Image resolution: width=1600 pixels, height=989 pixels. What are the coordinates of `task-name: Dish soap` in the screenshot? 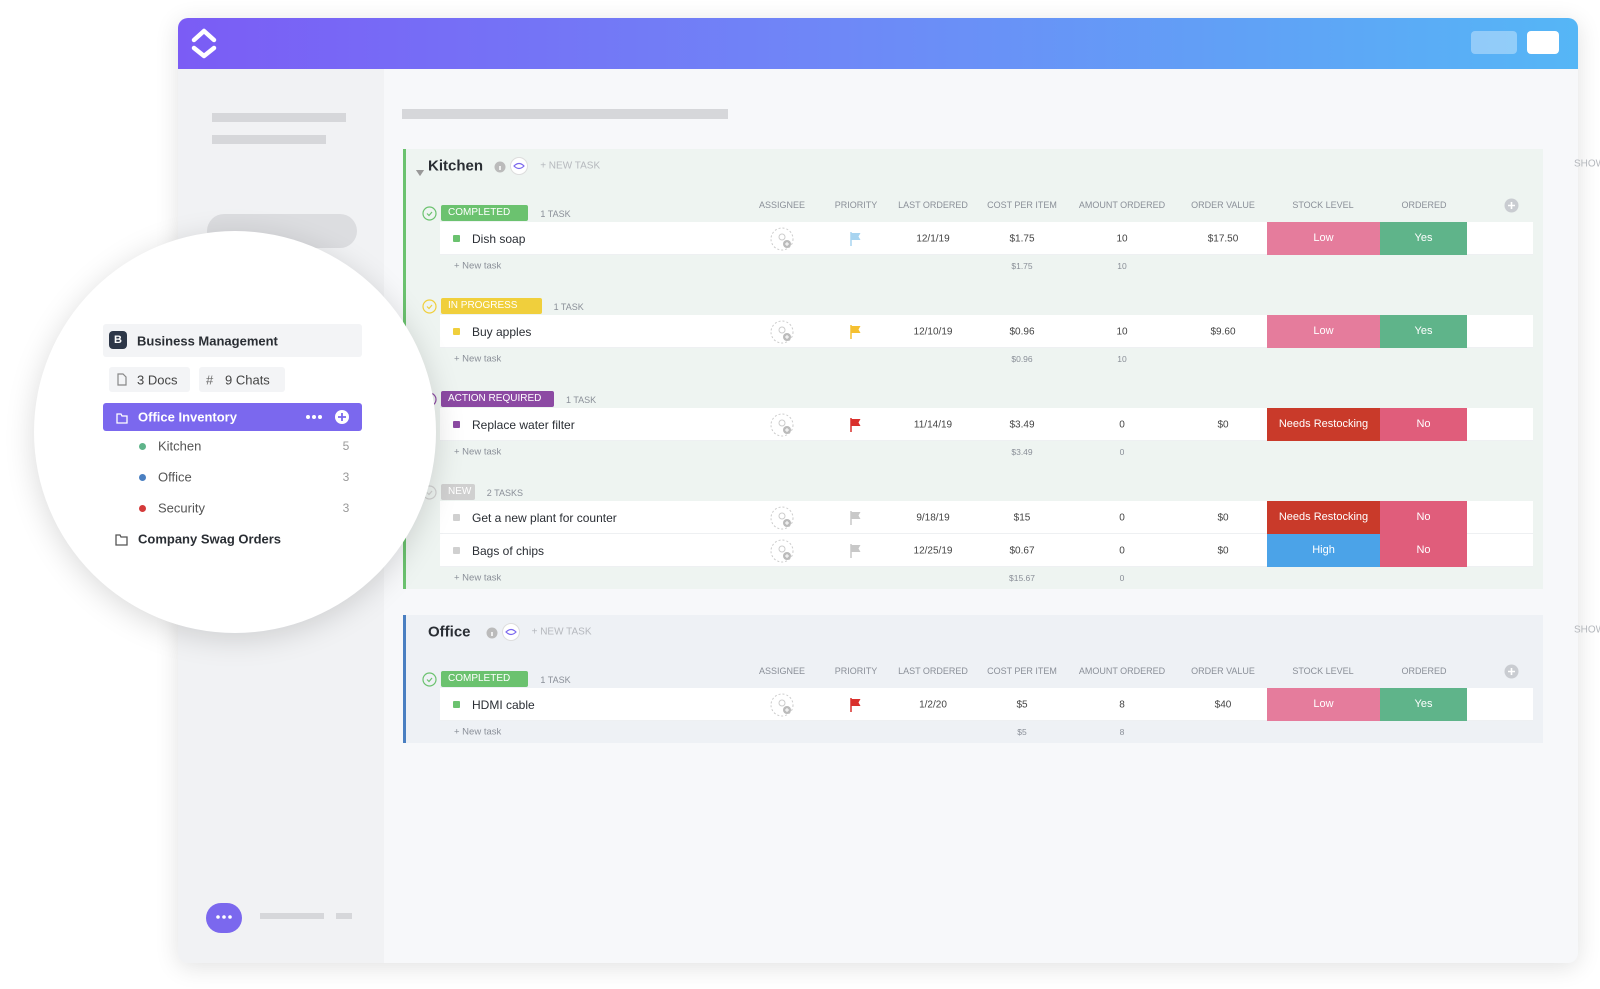 It's located at (499, 238).